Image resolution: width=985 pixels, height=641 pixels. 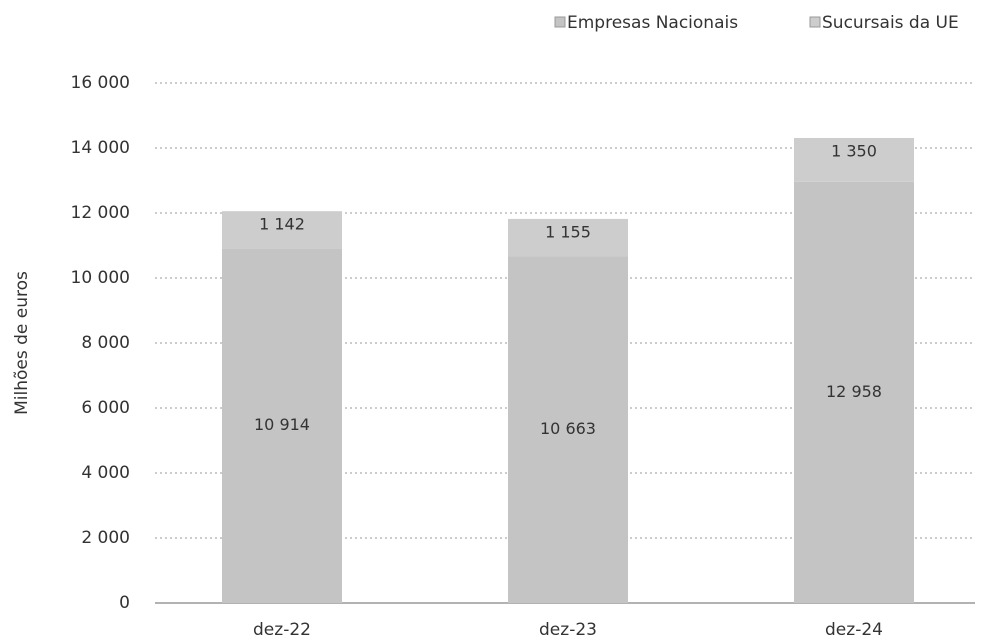 I want to click on y-tick-label: 2 000, so click(x=105, y=538).